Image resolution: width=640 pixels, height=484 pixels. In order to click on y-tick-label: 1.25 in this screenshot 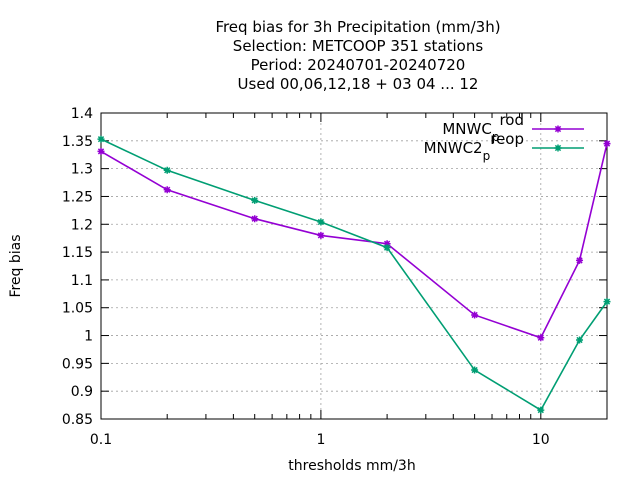, I will do `click(77, 197)`.